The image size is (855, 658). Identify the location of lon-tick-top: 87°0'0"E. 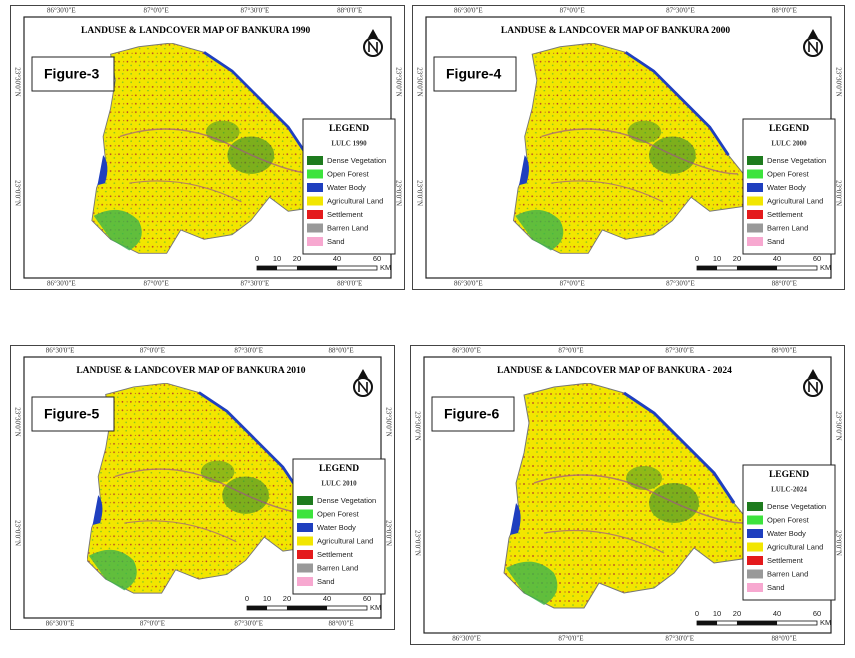
(152, 351).